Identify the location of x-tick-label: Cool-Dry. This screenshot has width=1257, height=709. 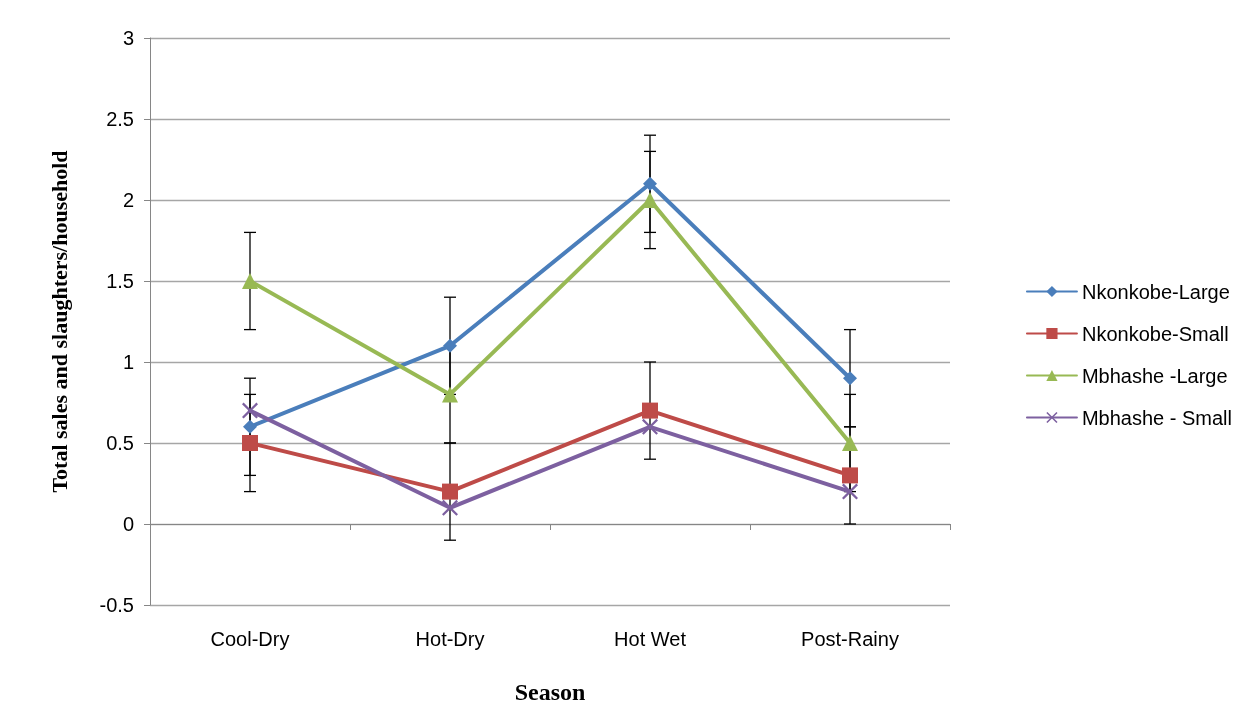
(250, 639).